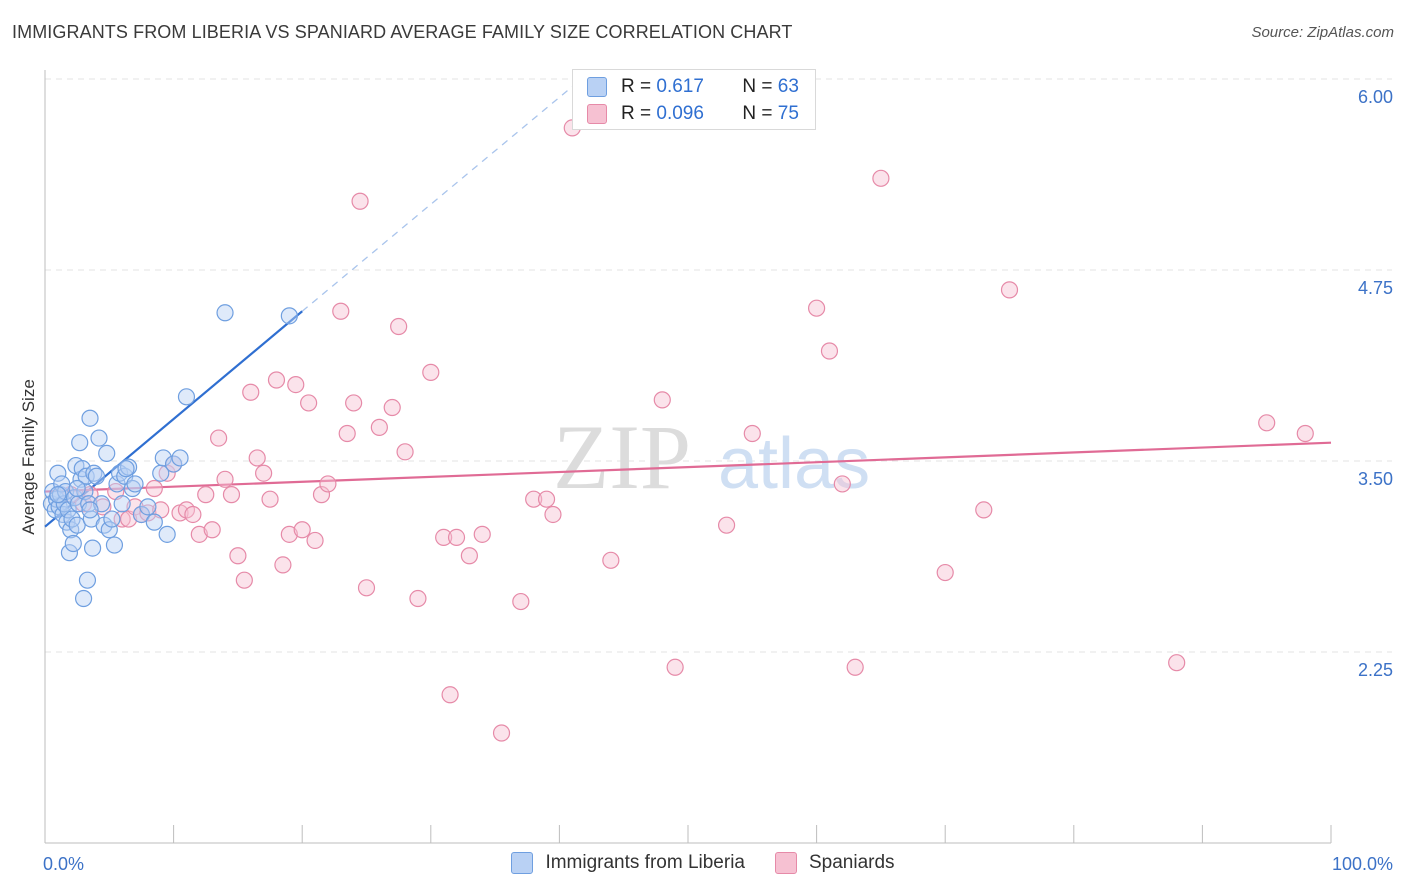  Describe the element at coordinates (63, 864) in the screenshot. I see `x-tick-label: 0.0%` at that location.